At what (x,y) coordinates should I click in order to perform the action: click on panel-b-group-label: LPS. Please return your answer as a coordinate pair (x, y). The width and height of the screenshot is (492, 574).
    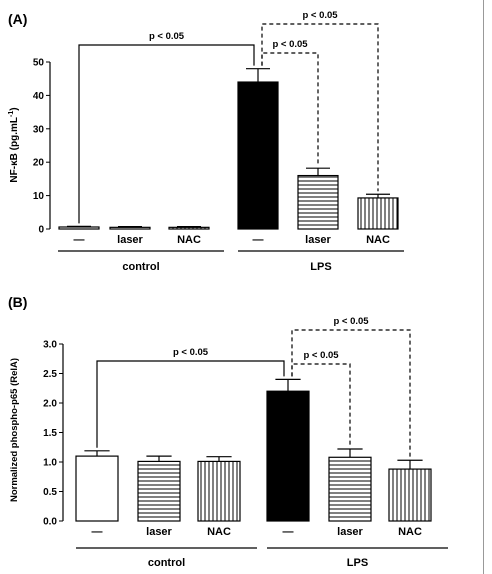
    Looking at the image, I should click on (357, 563).